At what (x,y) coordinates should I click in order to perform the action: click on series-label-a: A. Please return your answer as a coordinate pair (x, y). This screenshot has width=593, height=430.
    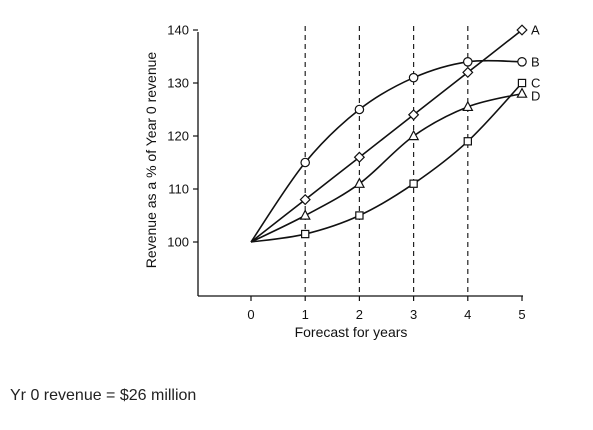
    Looking at the image, I should click on (535, 30).